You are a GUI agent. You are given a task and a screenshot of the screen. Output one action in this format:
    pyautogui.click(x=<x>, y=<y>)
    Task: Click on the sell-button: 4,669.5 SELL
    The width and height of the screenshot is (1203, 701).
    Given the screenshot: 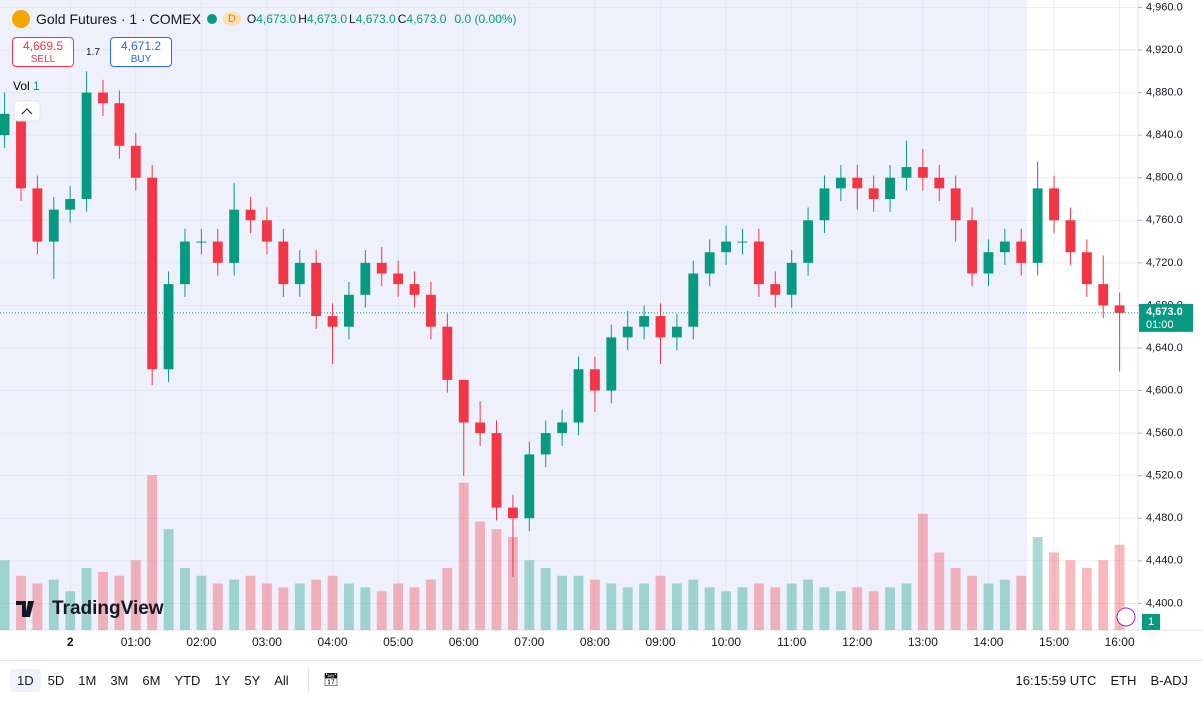 What is the action you would take?
    pyautogui.click(x=43, y=52)
    